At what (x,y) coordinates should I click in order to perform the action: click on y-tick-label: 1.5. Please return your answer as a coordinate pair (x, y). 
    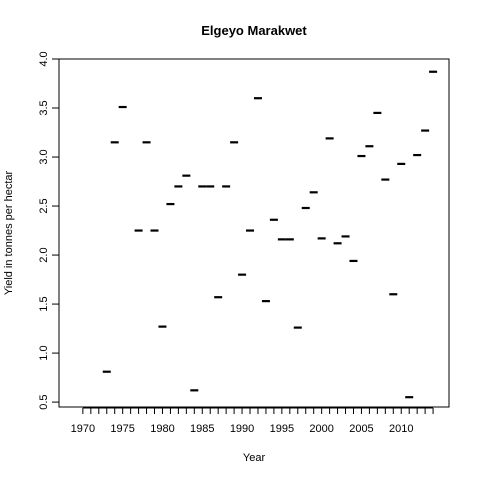
    Looking at the image, I should click on (44, 303).